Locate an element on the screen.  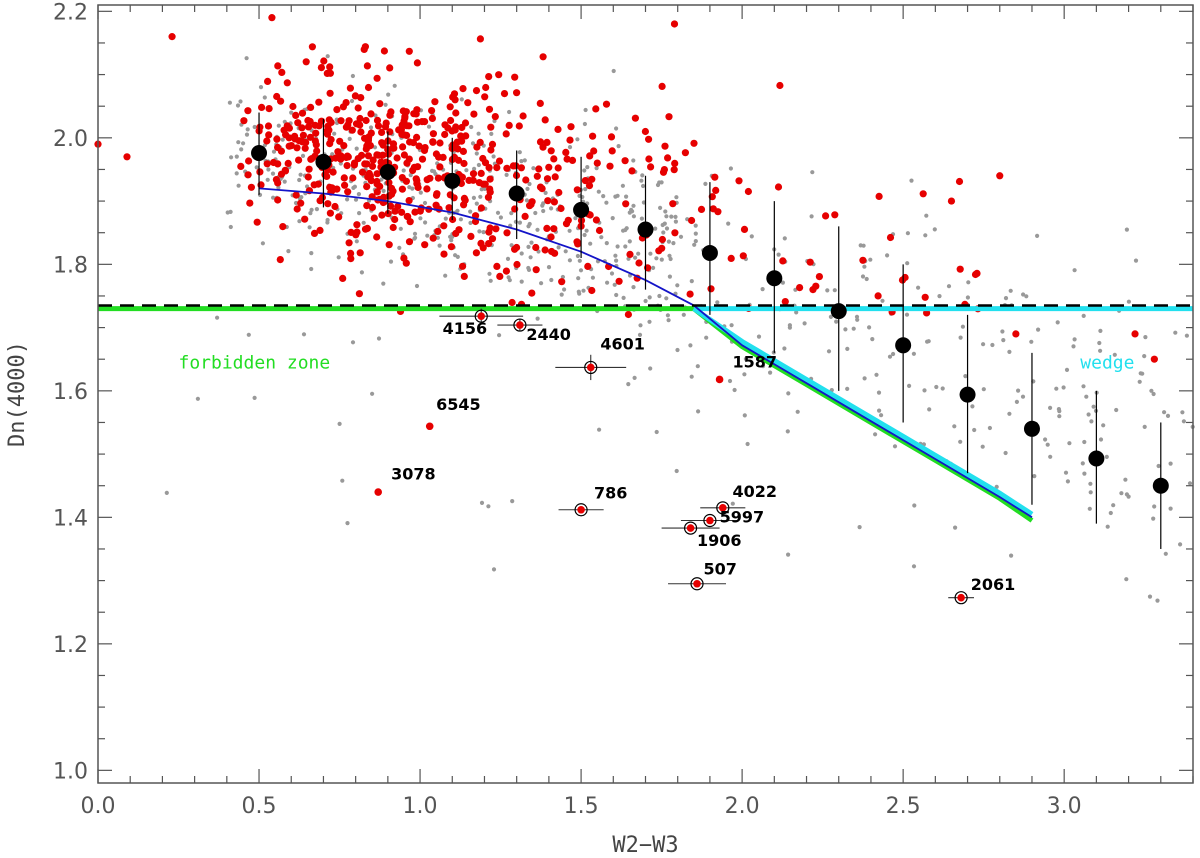
wedge-diagonal-line is located at coordinates (863, 411).